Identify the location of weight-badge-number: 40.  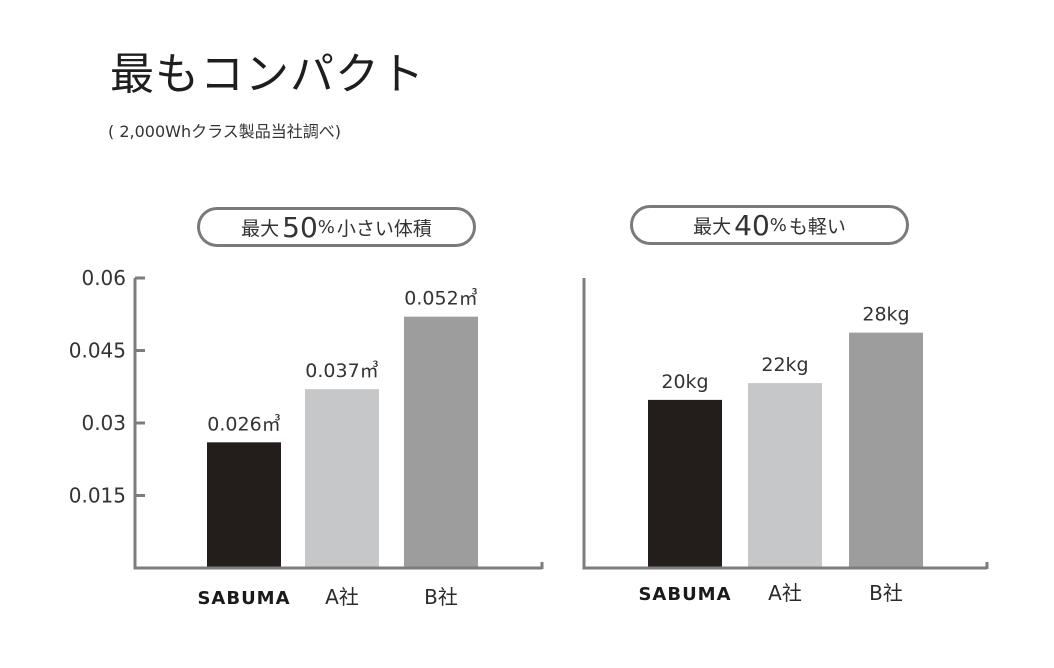
(752, 225).